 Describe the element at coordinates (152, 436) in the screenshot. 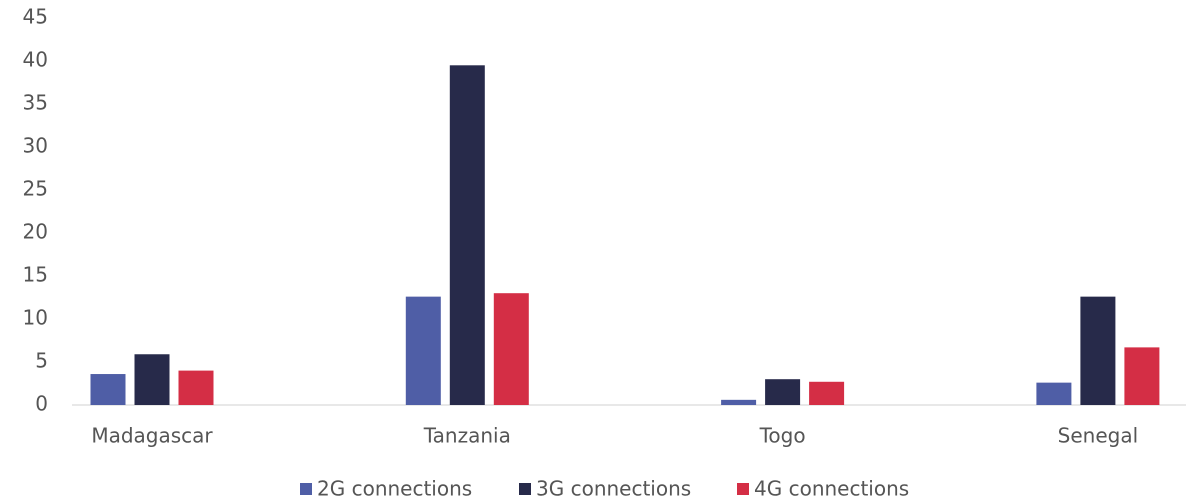

I see `x-tick-label: Madagascar` at that location.